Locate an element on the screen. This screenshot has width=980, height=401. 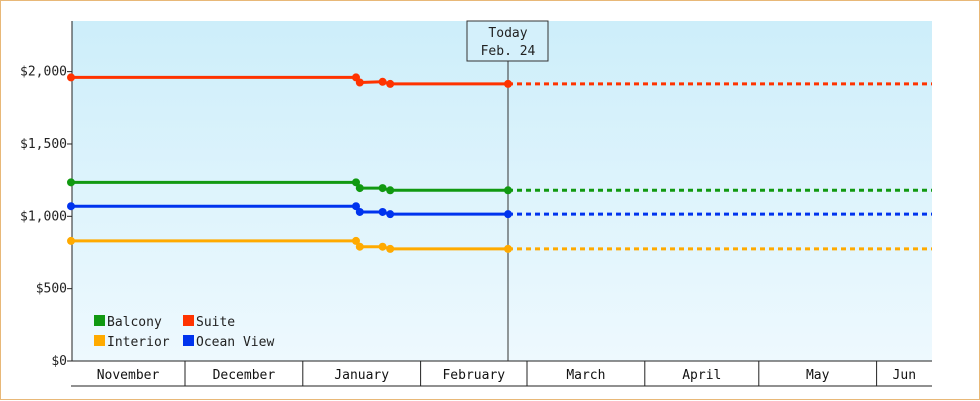
legend-label: Ocean View is located at coordinates (235, 342).